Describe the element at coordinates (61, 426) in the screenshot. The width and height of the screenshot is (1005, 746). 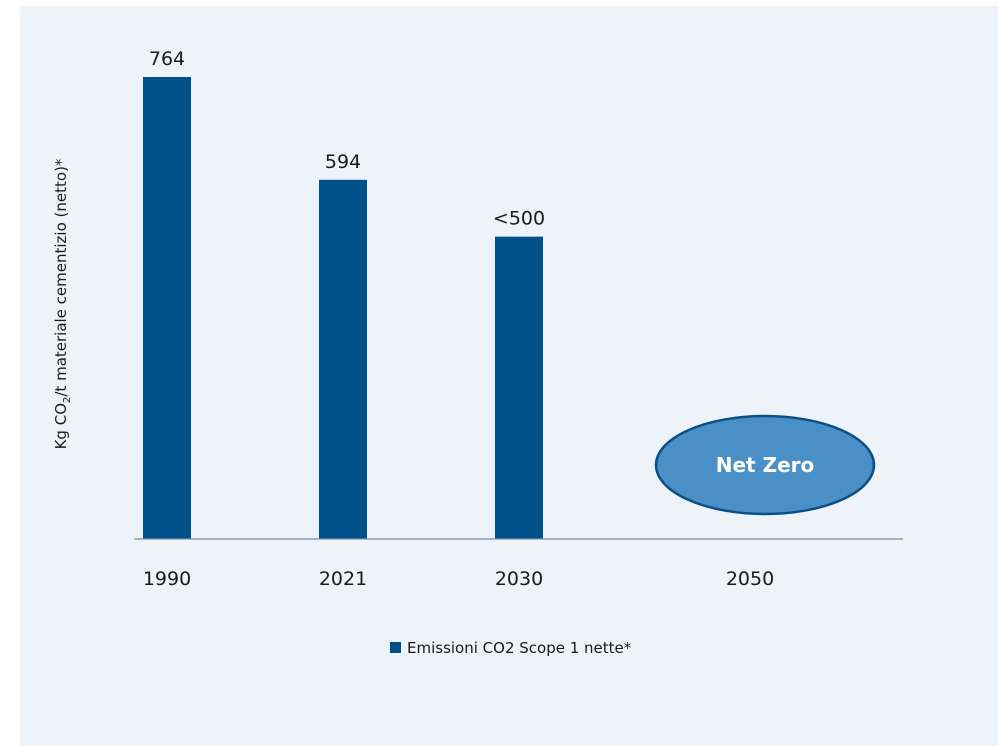
I see `y-axis-label-pre: Kg CO` at that location.